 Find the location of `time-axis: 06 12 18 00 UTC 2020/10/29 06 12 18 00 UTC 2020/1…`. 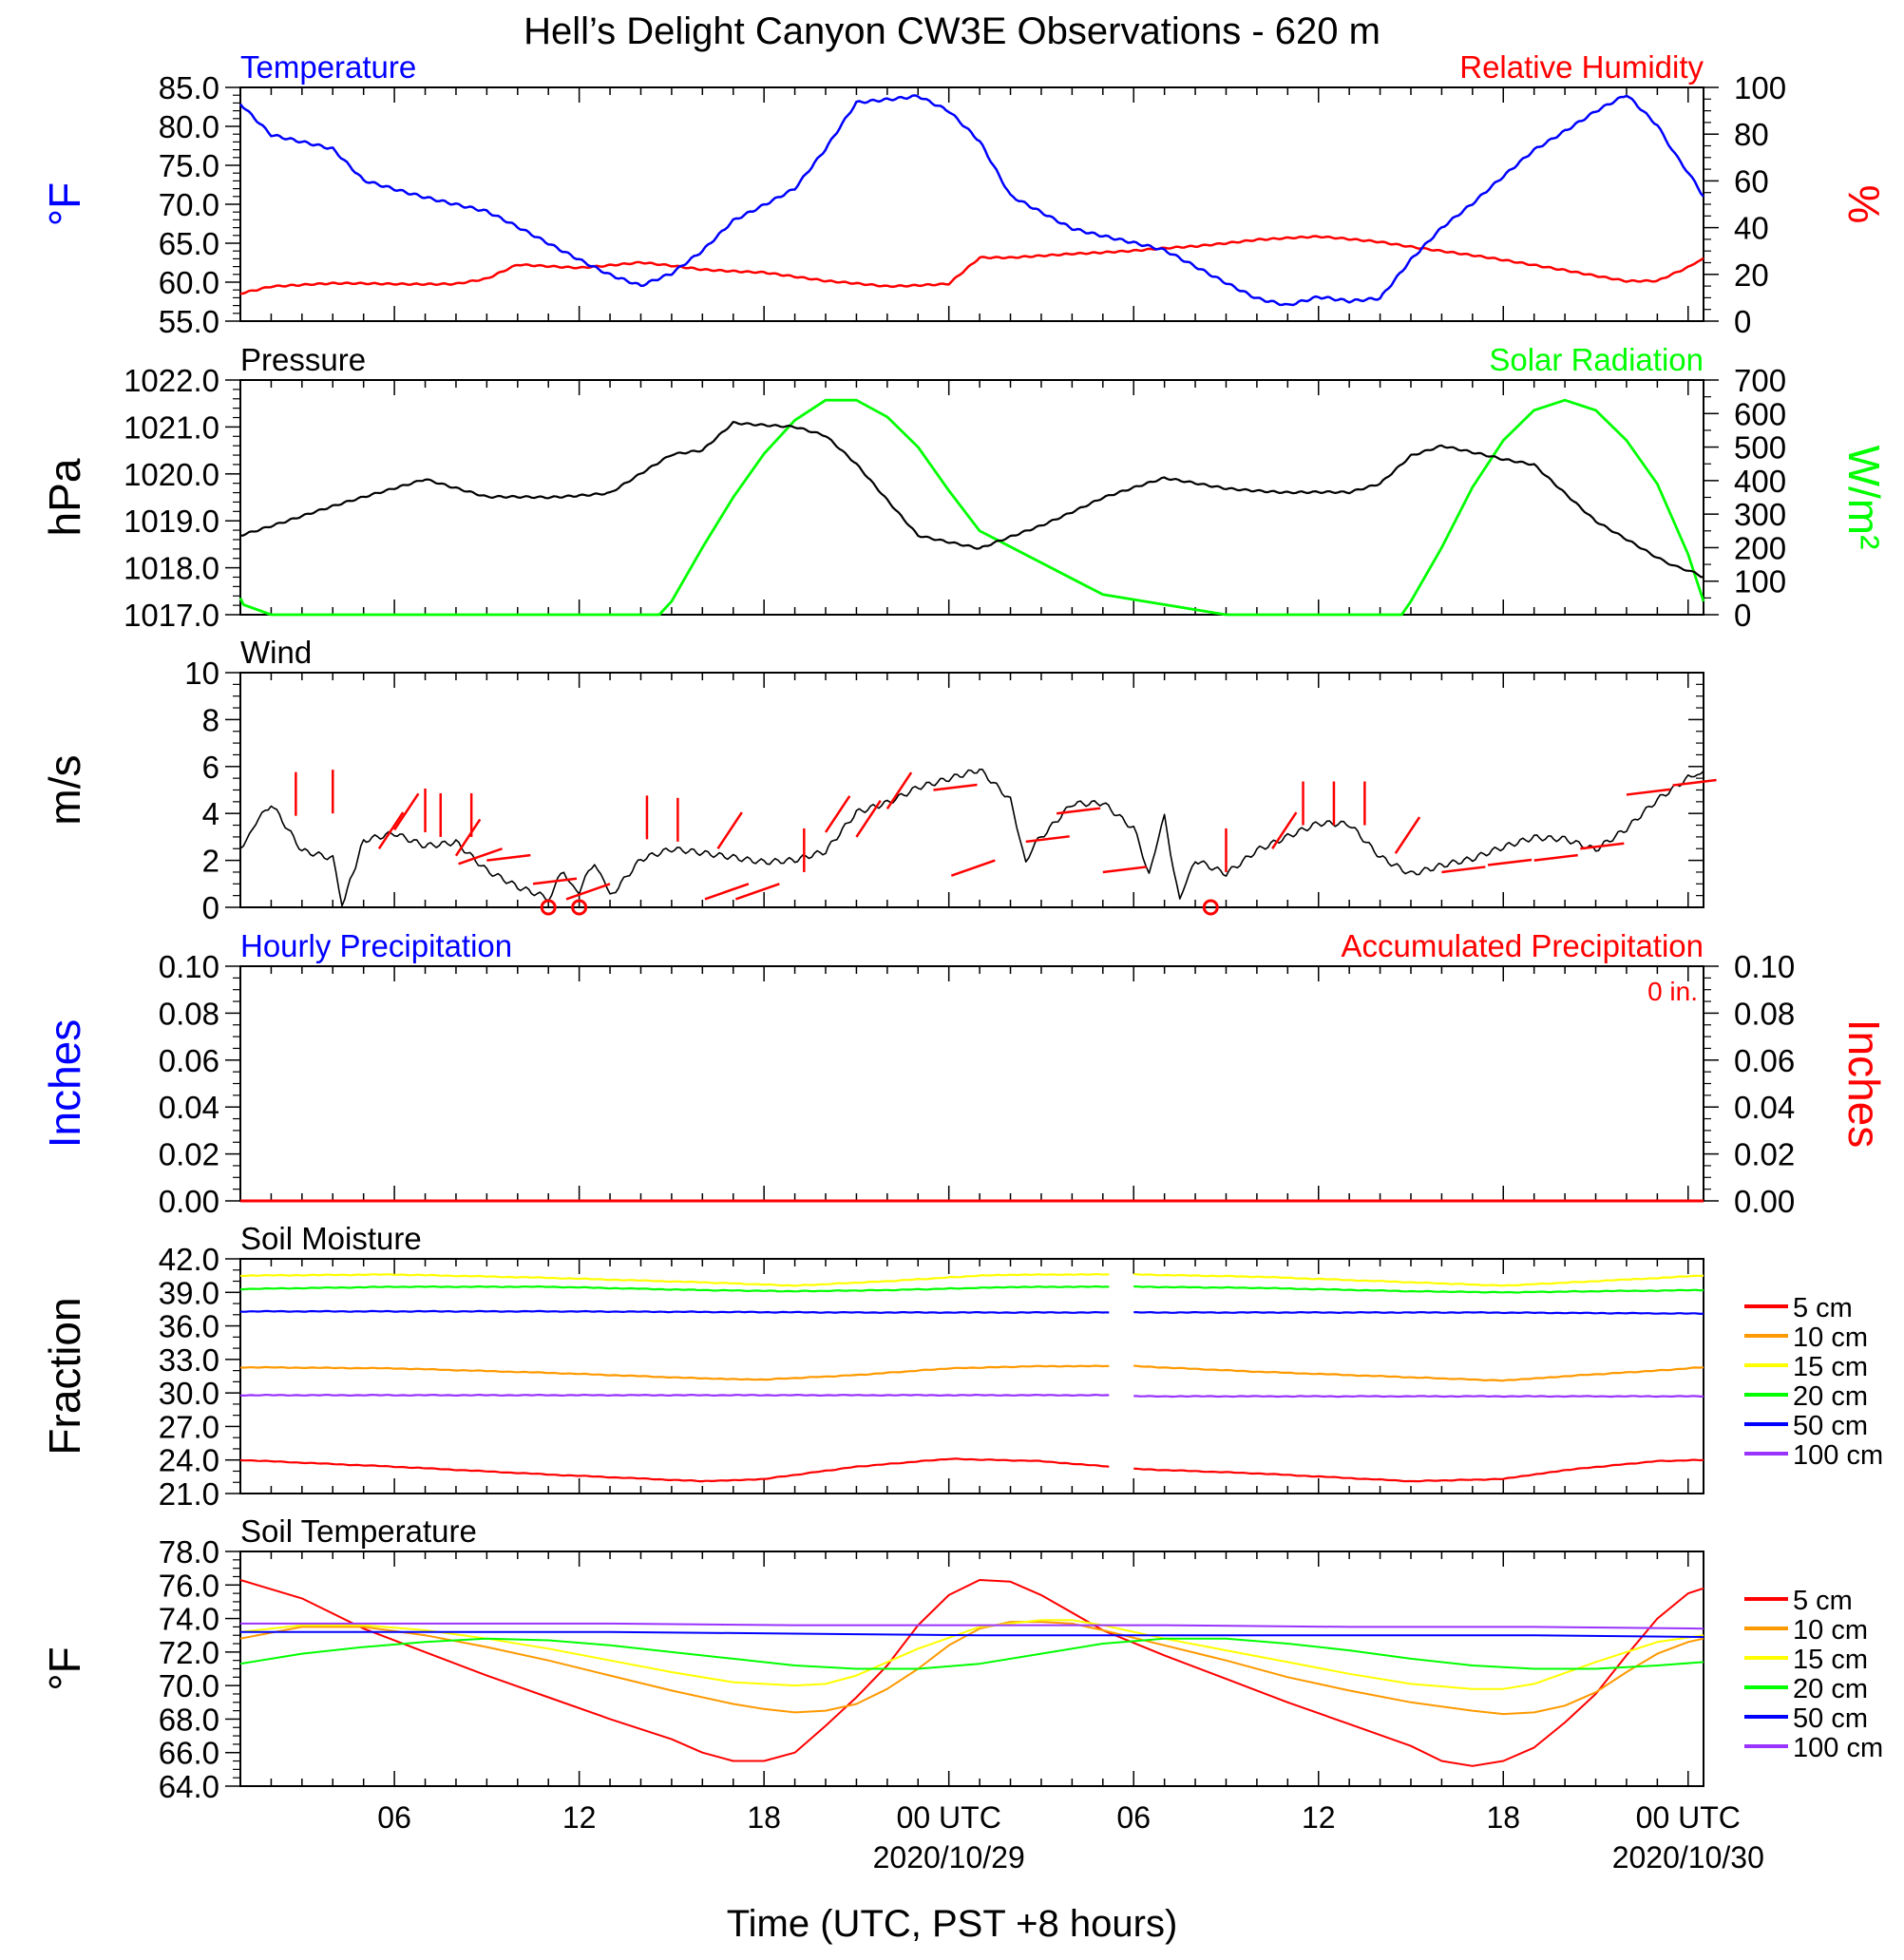

time-axis: 06 12 18 00 UTC 2020/10/29 06 12 18 00 UTC 2020/1… is located at coordinates (1070, 1837).